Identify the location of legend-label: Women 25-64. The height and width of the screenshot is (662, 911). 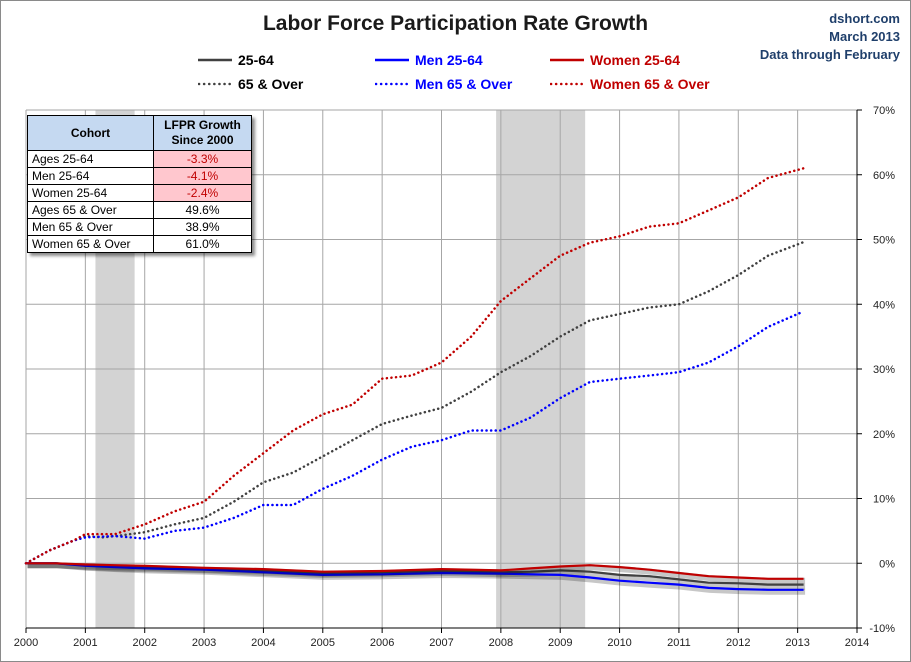
(635, 60).